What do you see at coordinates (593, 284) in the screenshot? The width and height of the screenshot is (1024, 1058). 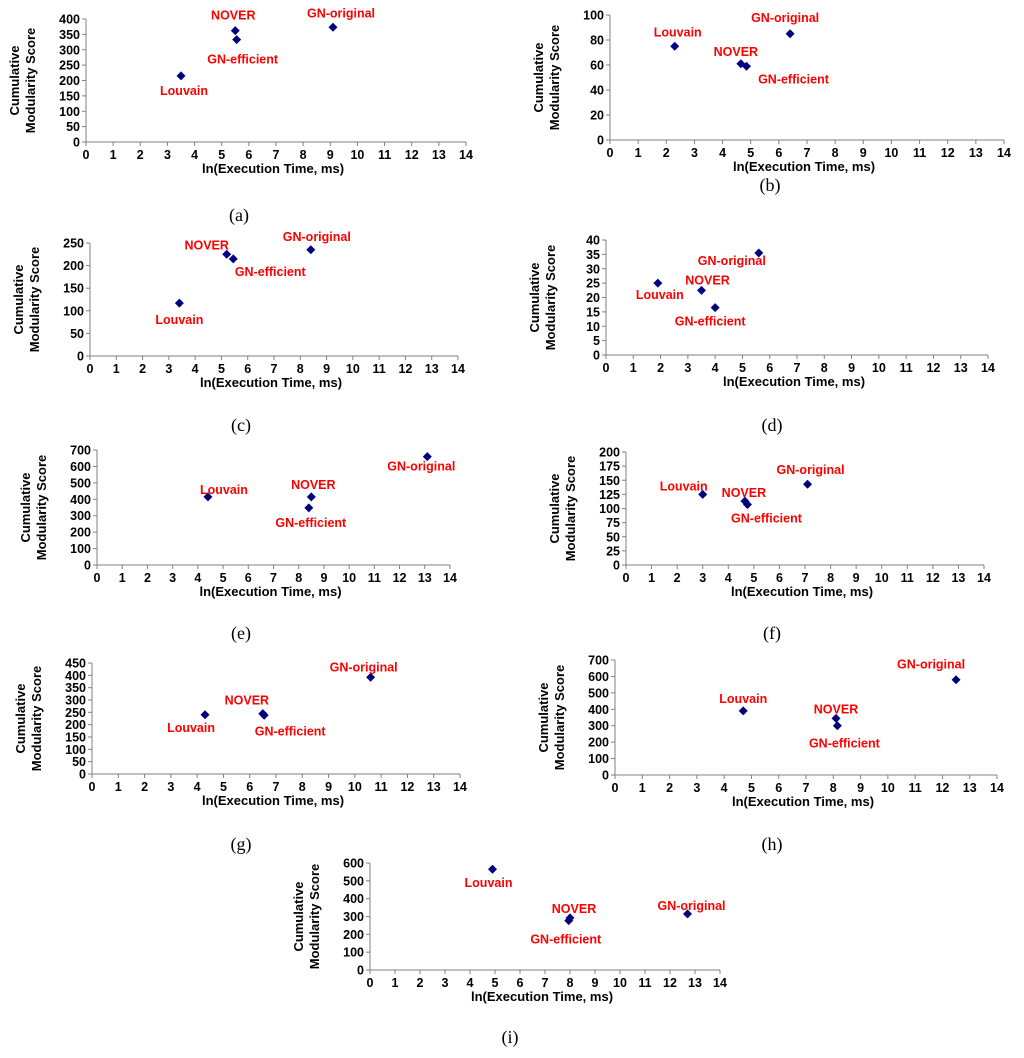 I see `y-tick-label: 25` at bounding box center [593, 284].